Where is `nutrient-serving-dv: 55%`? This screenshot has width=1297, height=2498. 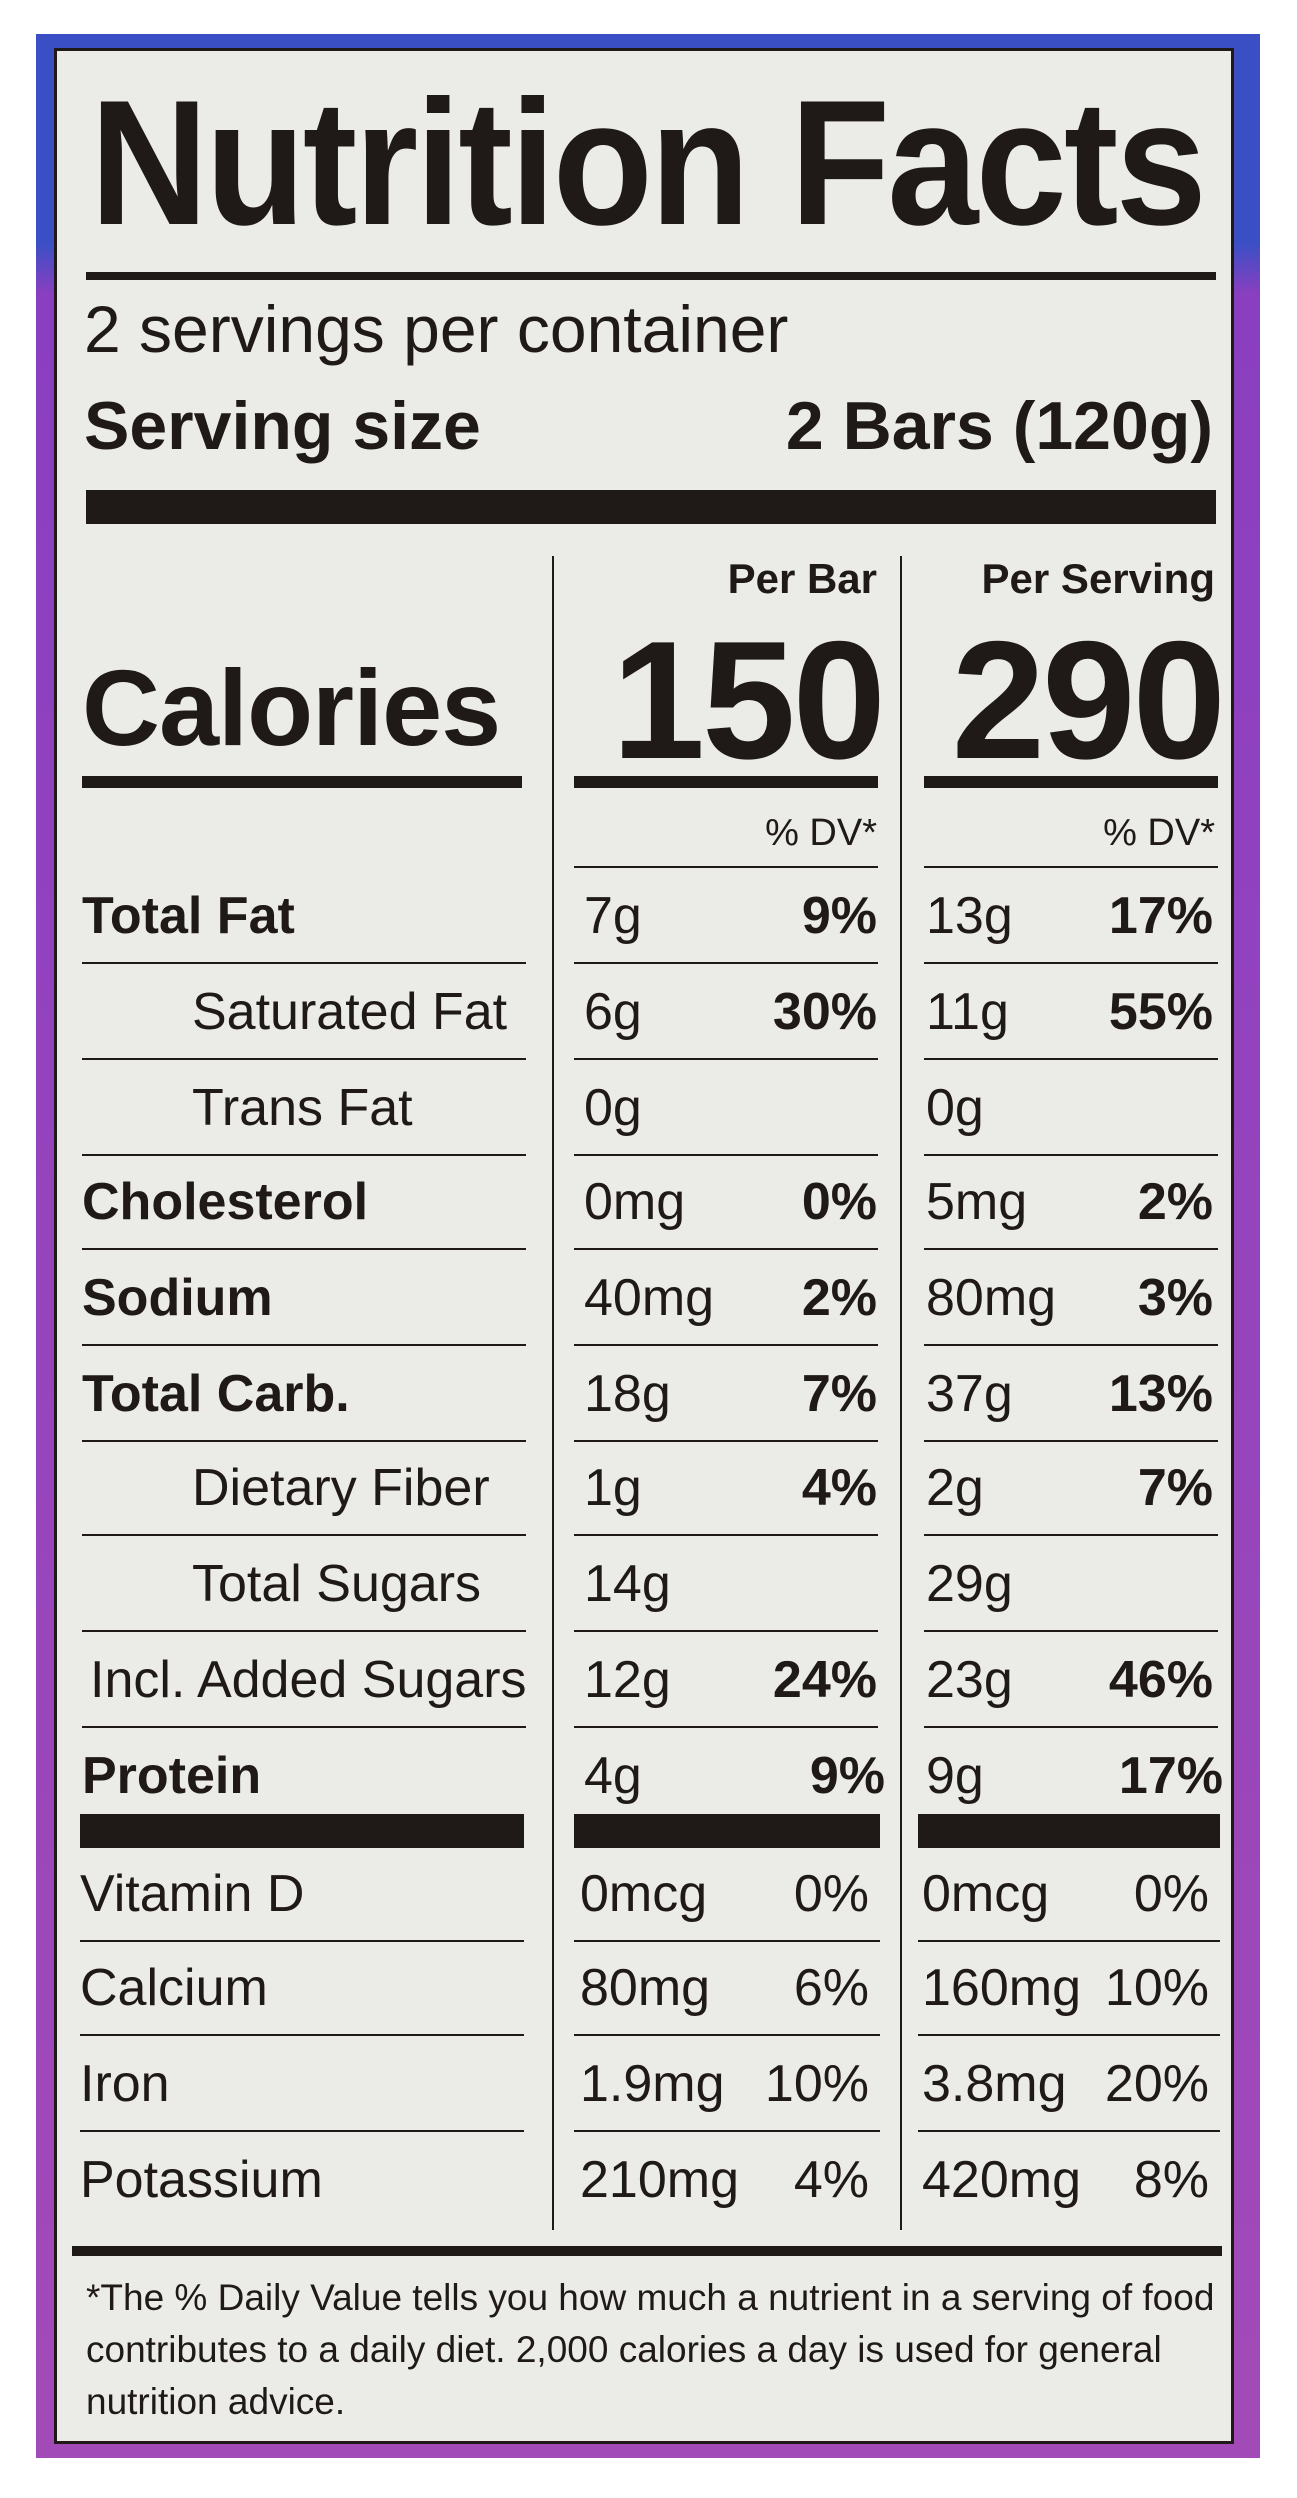 nutrient-serving-dv: 55% is located at coordinates (1160, 1012).